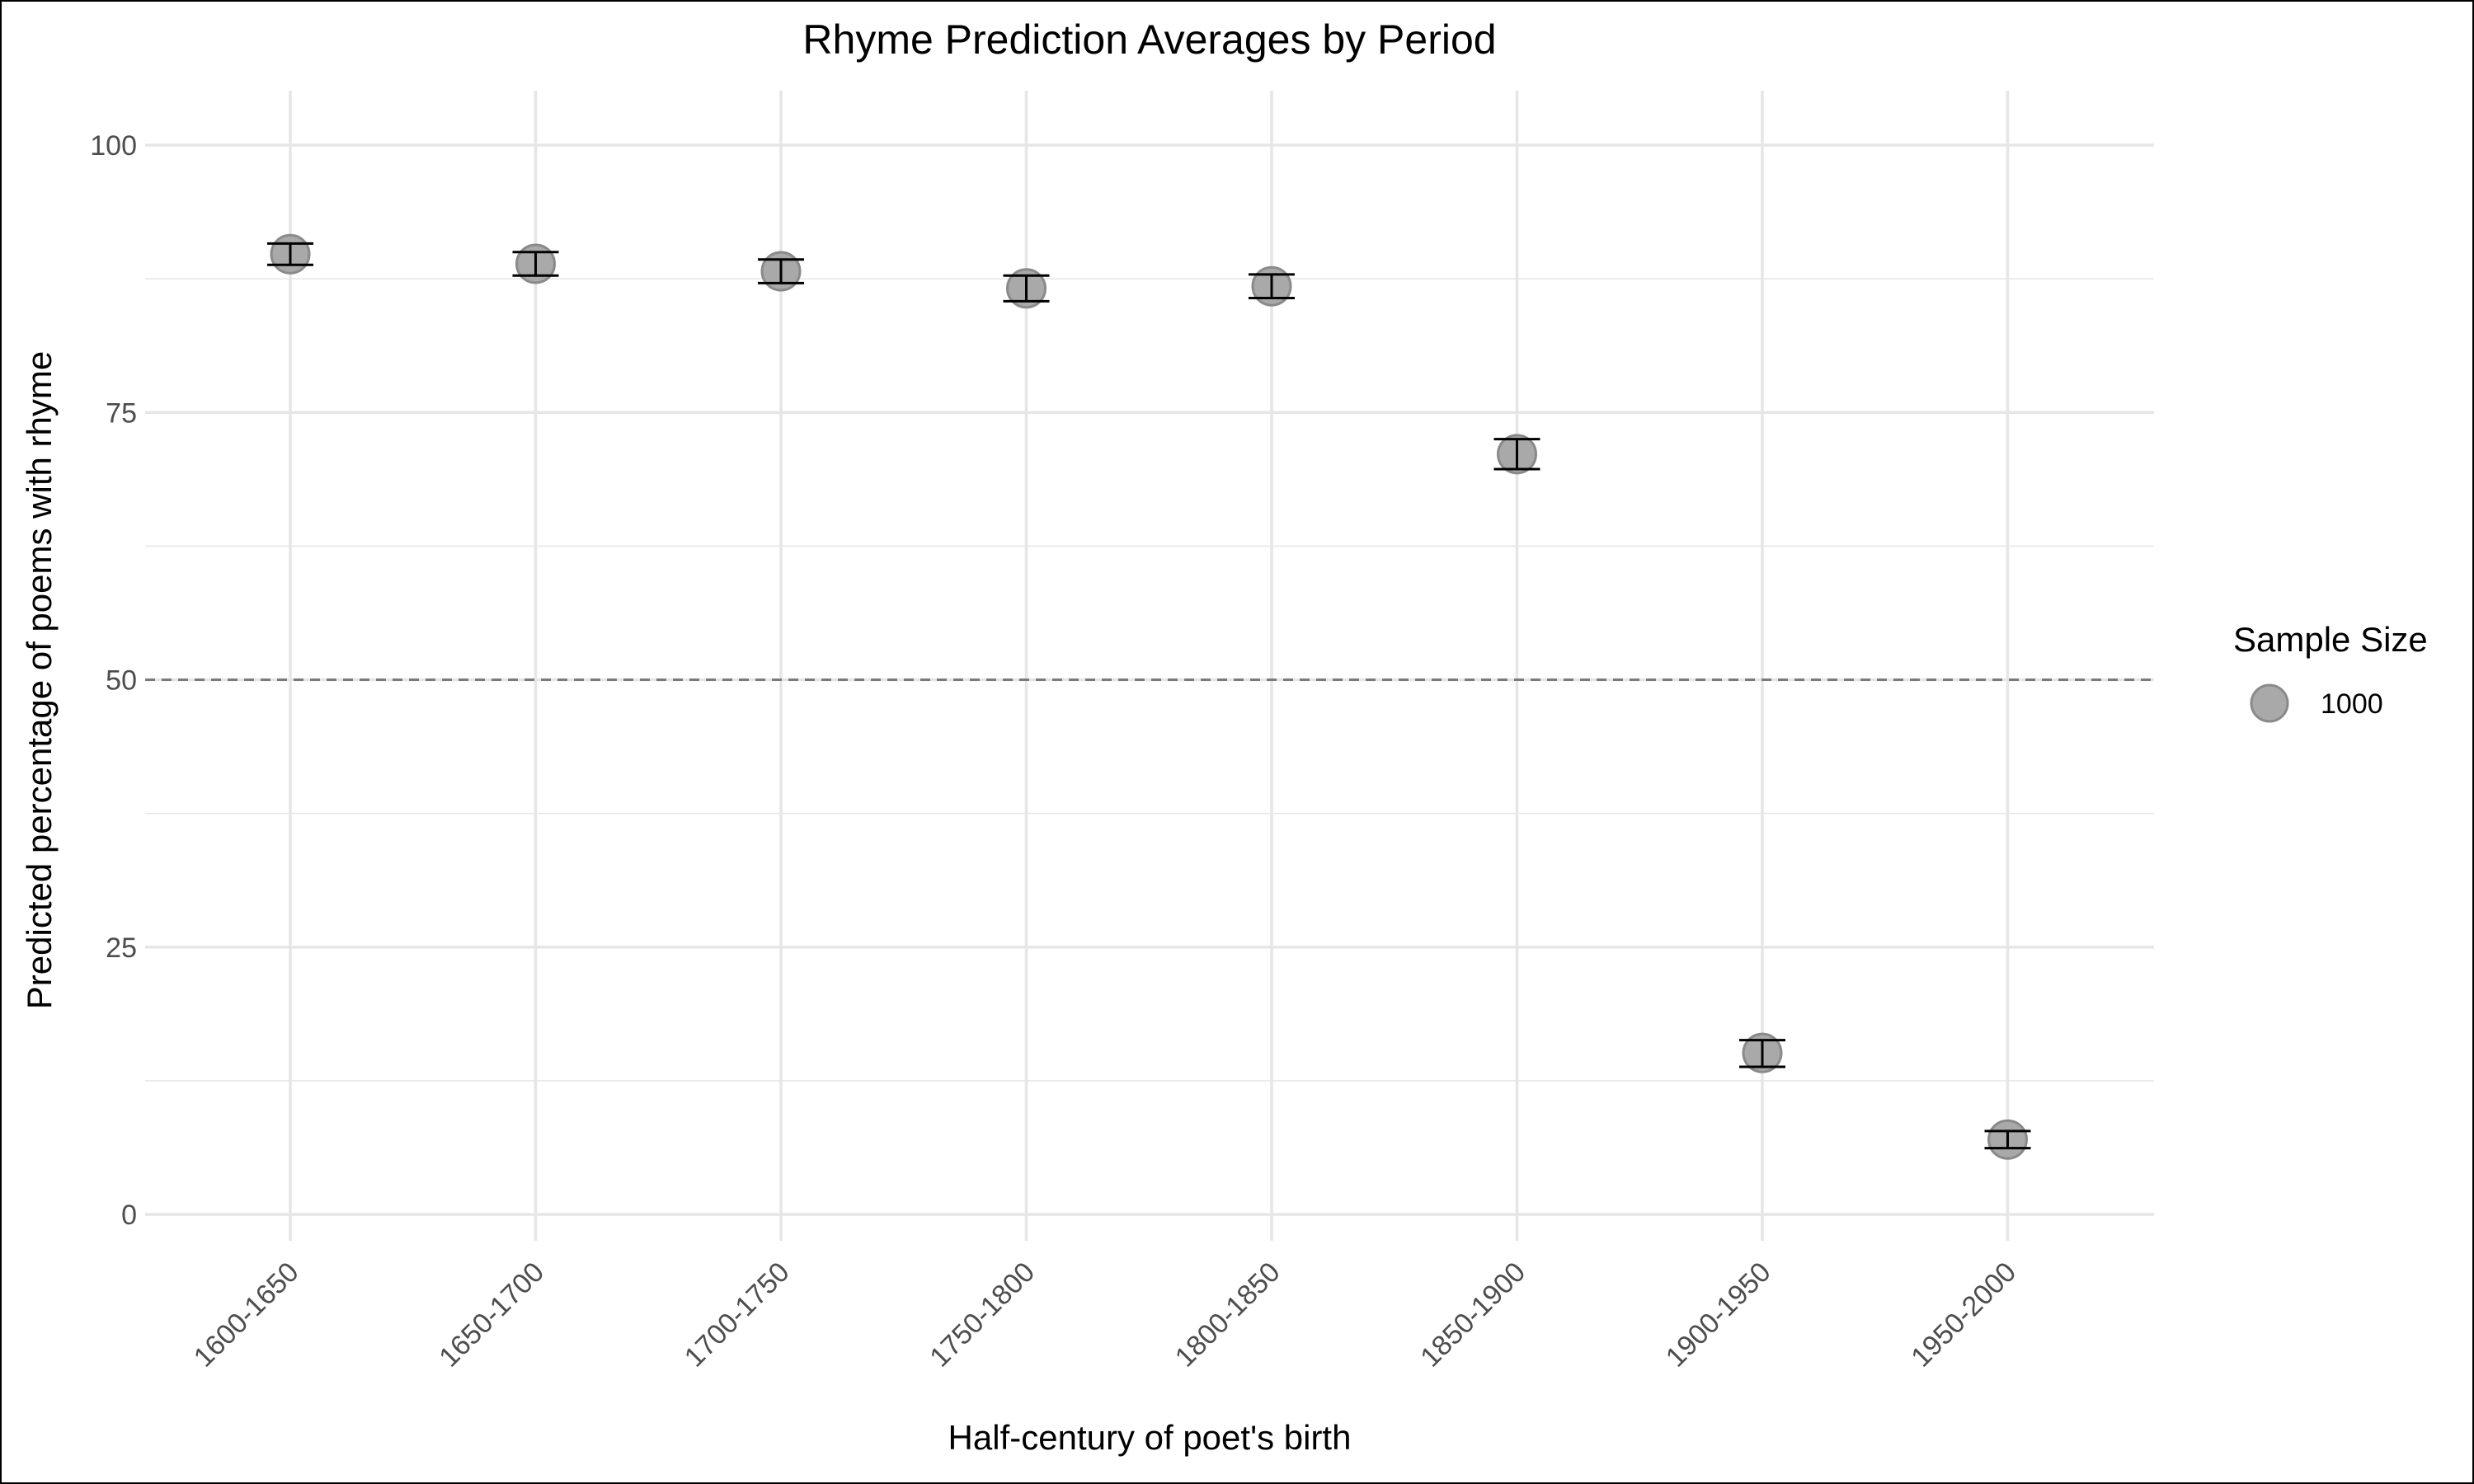  I want to click on y-tick-label: 100, so click(113, 146).